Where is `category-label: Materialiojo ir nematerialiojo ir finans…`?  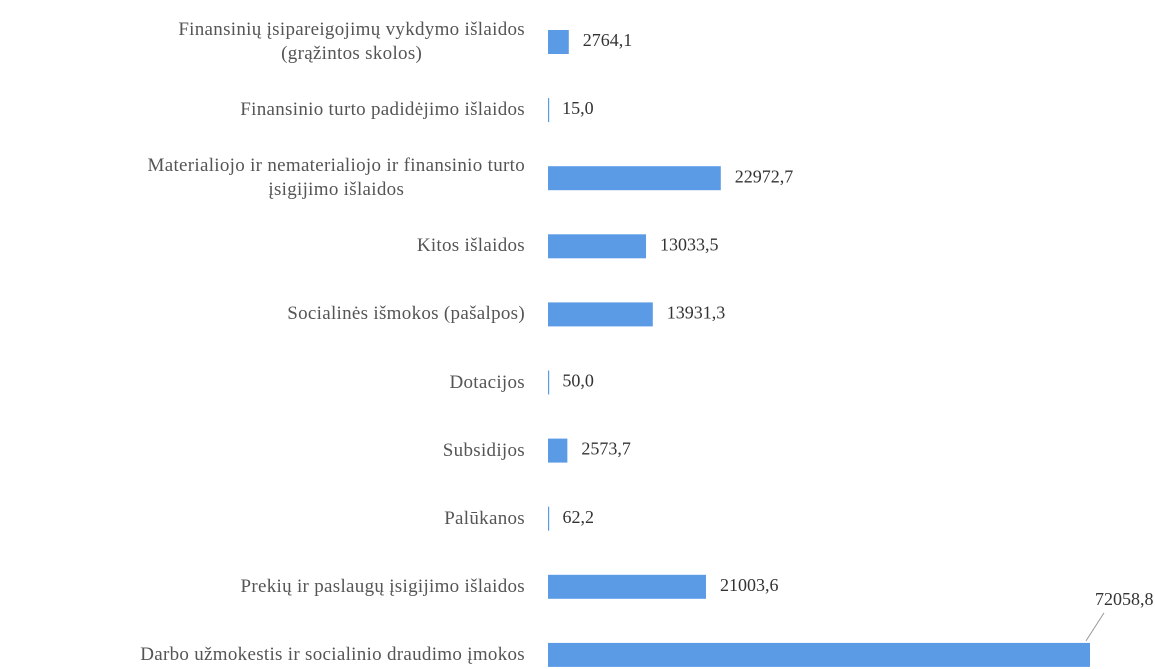 category-label: Materialiojo ir nematerialiojo ir finans… is located at coordinates (336, 178).